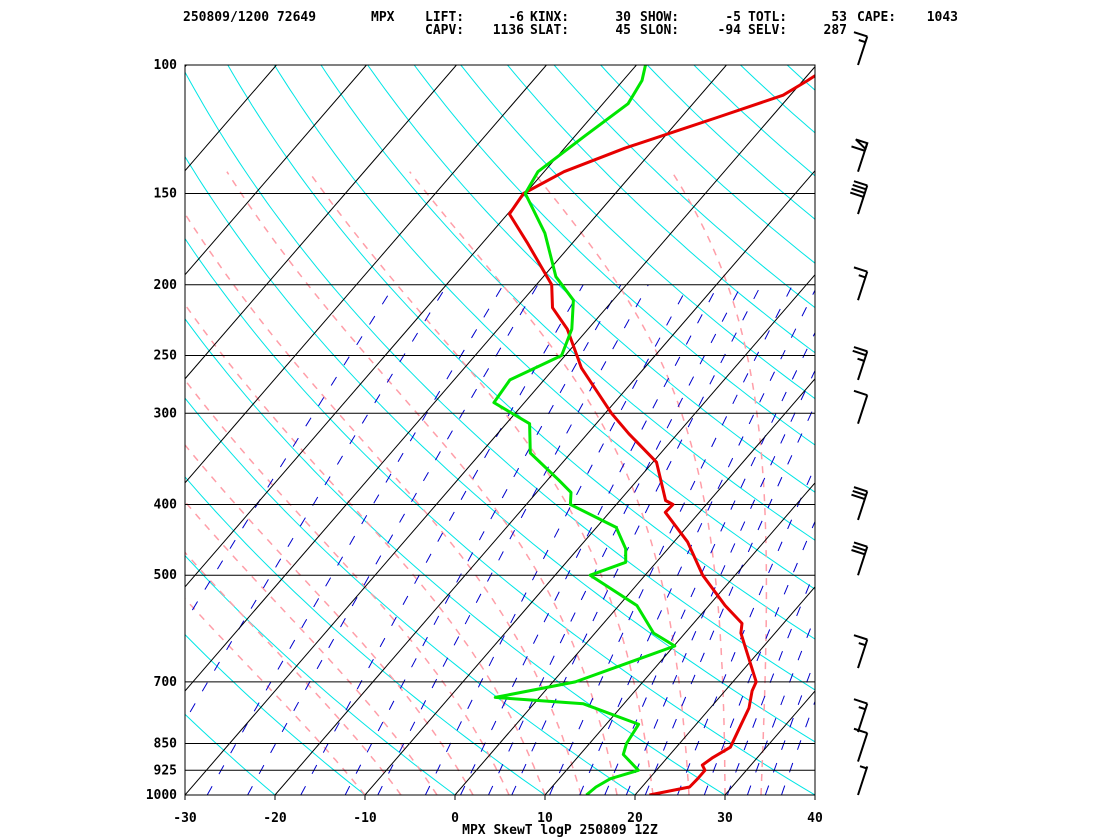  What do you see at coordinates (733, 17) in the screenshot?
I see `index-value: -5` at bounding box center [733, 17].